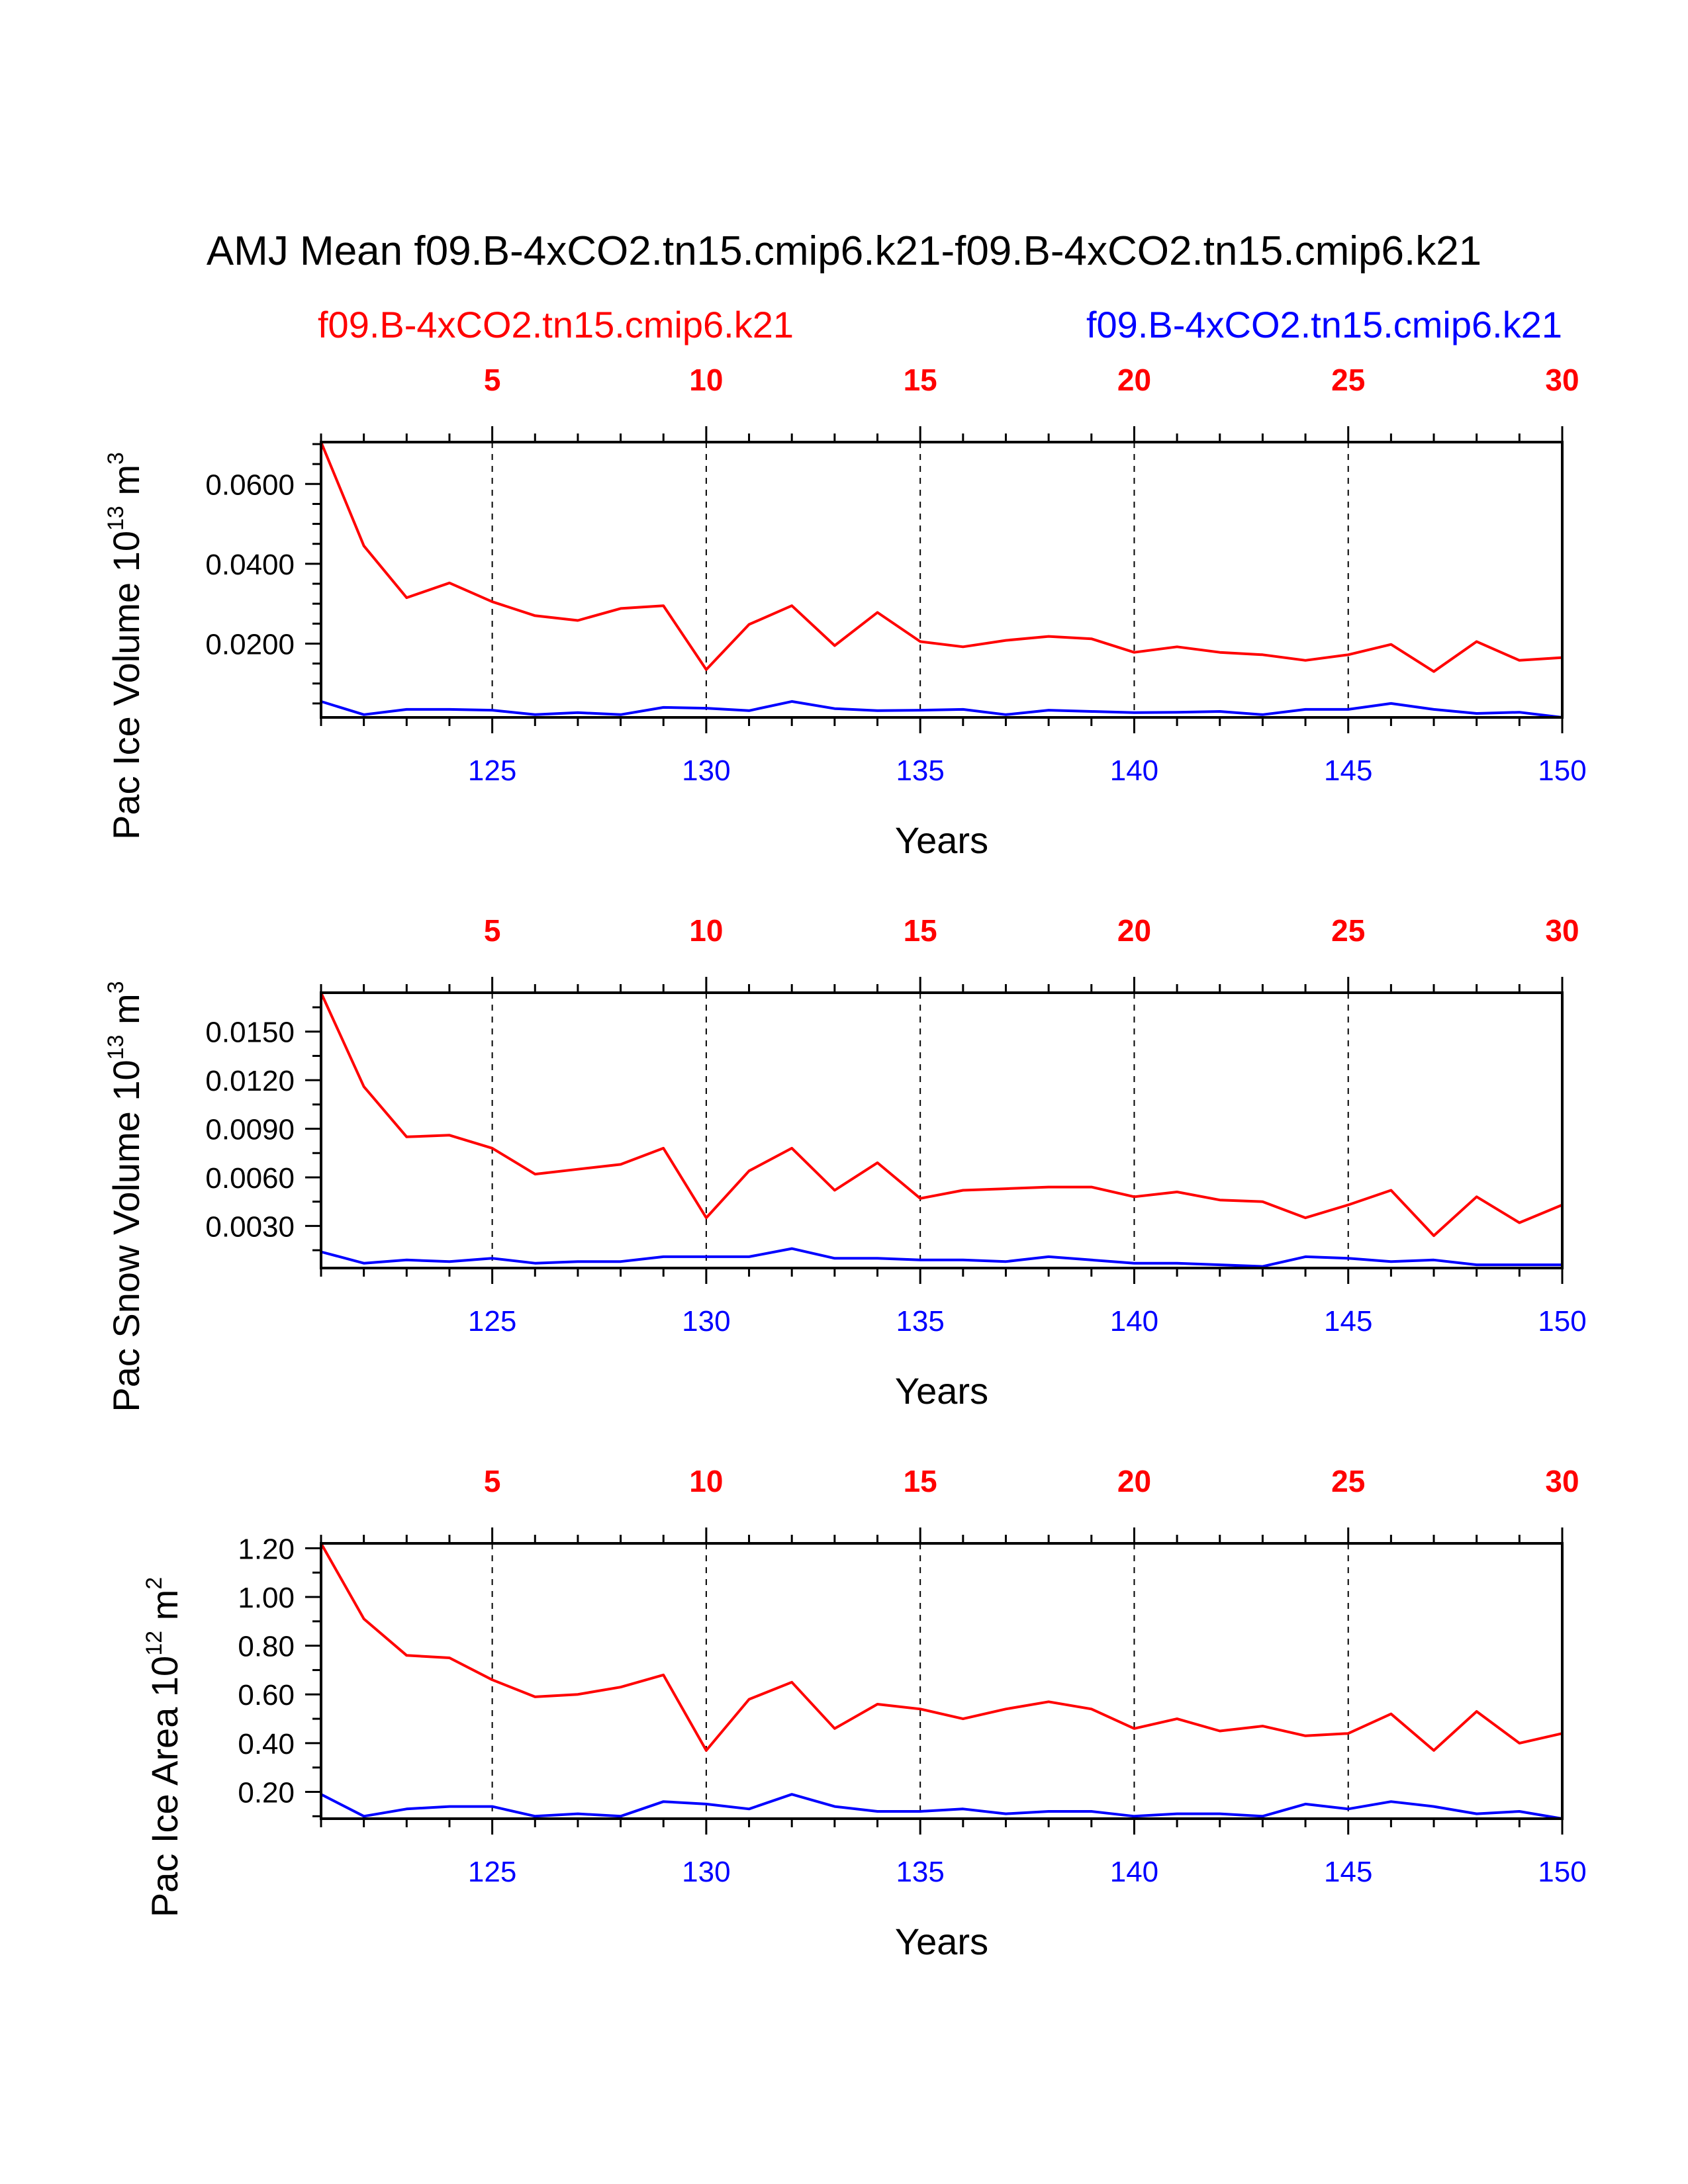 The height and width of the screenshot is (2184, 1688). Describe the element at coordinates (941, 840) in the screenshot. I see `x-axis-title: Years` at that location.